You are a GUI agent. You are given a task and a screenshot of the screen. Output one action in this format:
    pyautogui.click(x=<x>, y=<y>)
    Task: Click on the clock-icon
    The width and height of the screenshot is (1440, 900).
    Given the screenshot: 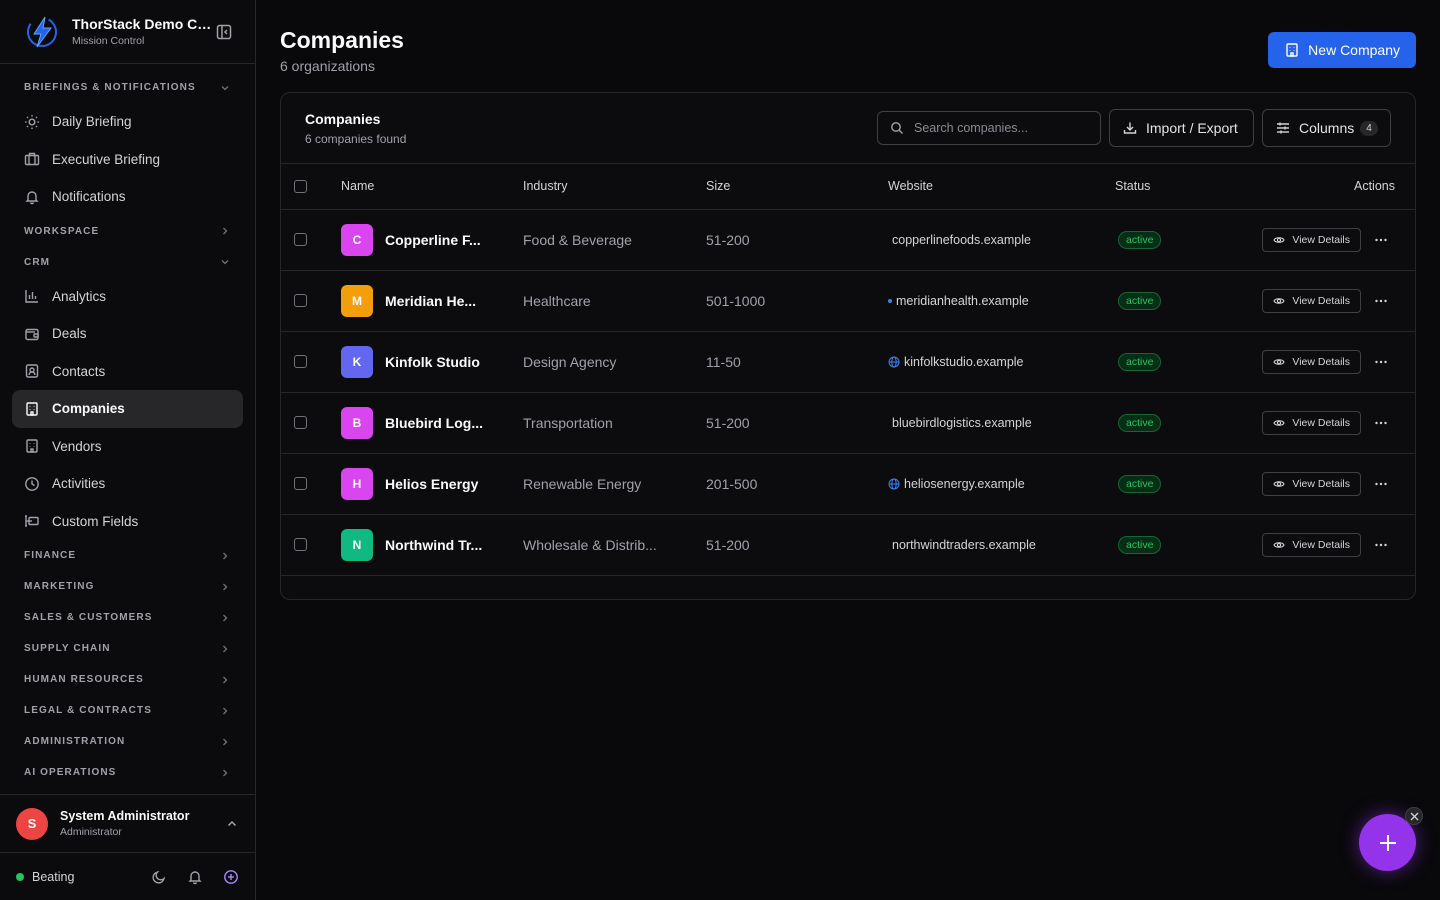 What is the action you would take?
    pyautogui.click(x=32, y=484)
    